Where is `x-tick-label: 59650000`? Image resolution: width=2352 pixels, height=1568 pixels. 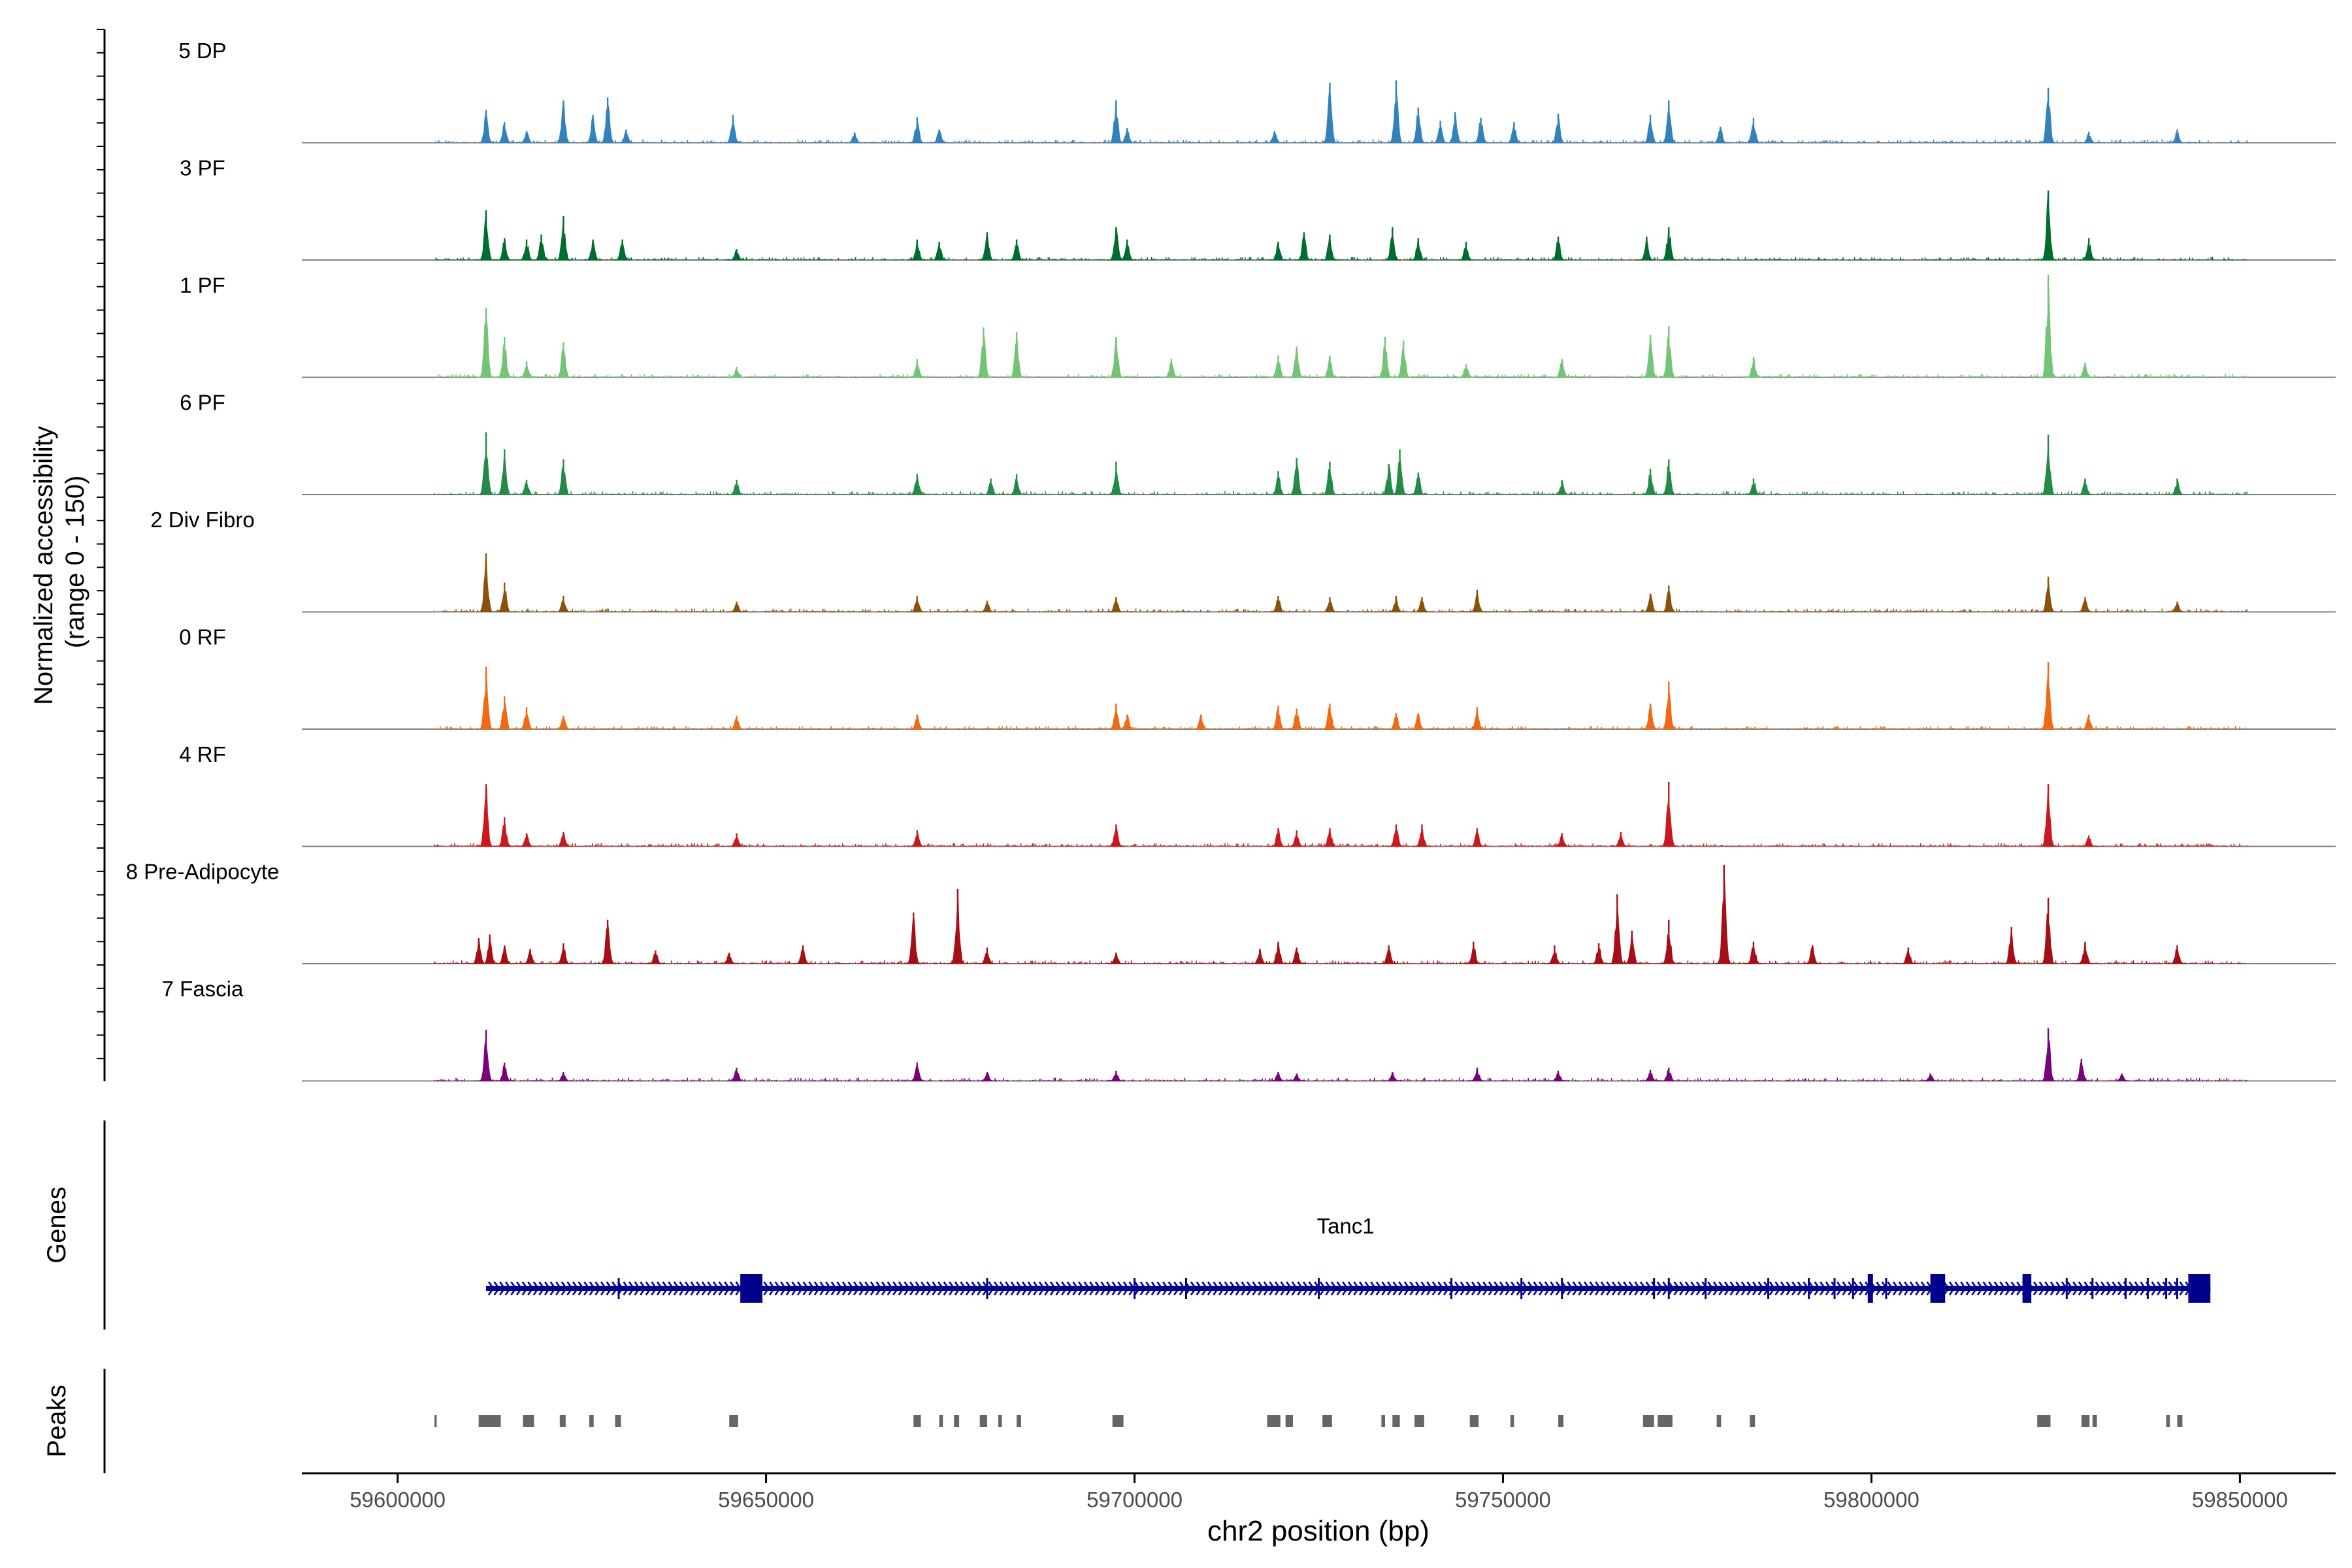
x-tick-label: 59650000 is located at coordinates (766, 1500).